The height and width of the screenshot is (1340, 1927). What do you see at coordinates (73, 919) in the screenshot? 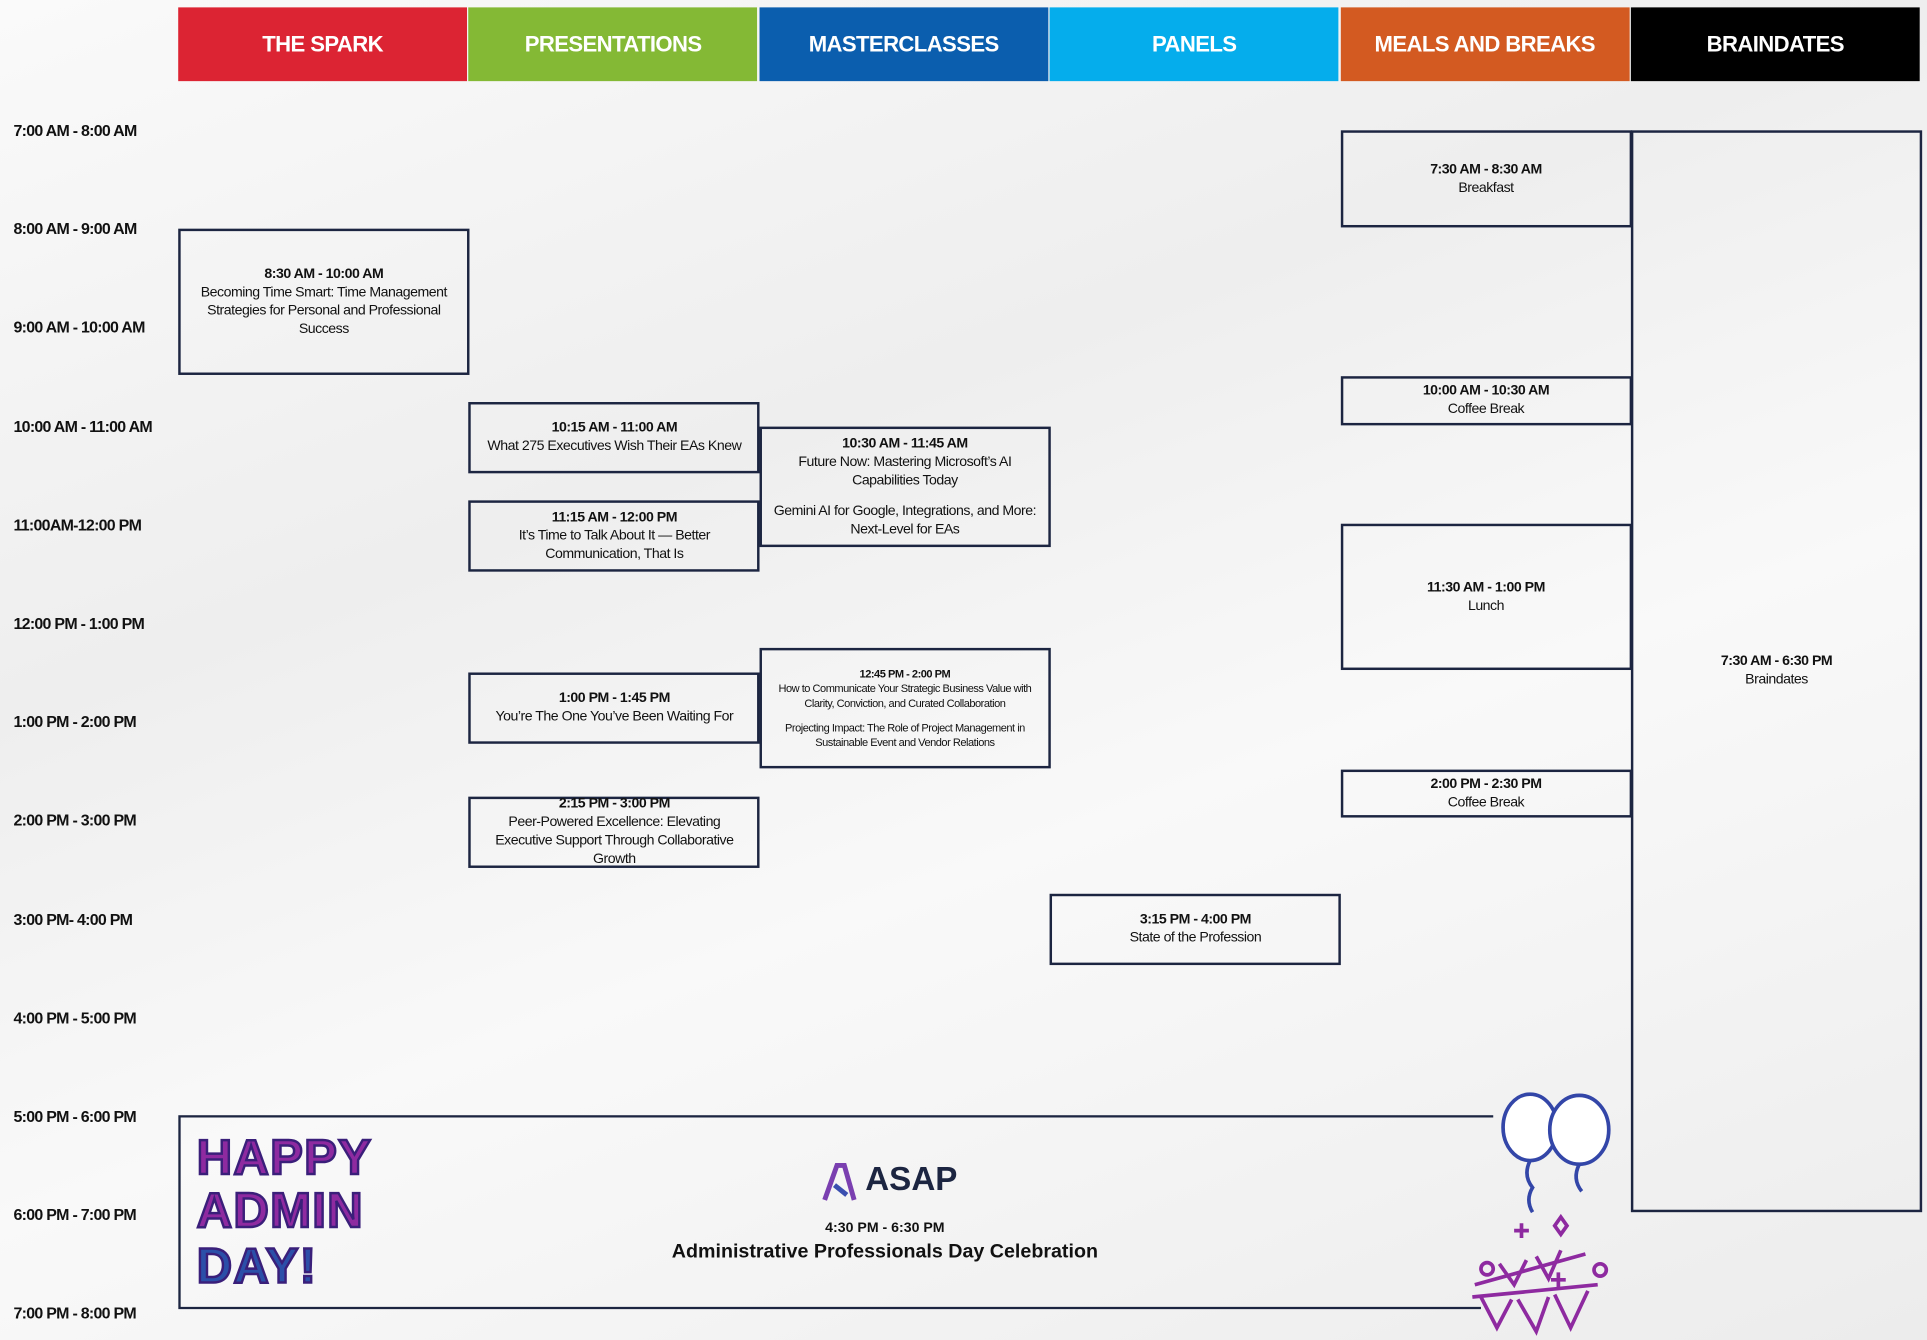
I see `time-slot: 3:00 PM- 4:00 PM` at bounding box center [73, 919].